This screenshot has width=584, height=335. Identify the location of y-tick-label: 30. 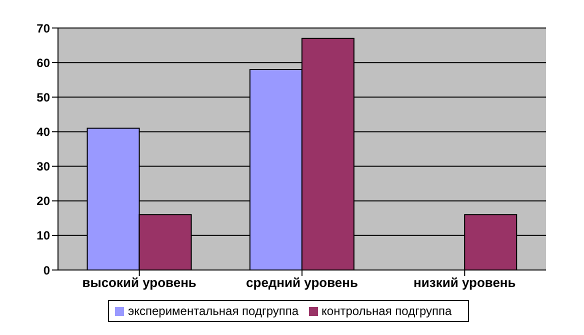
(43, 167).